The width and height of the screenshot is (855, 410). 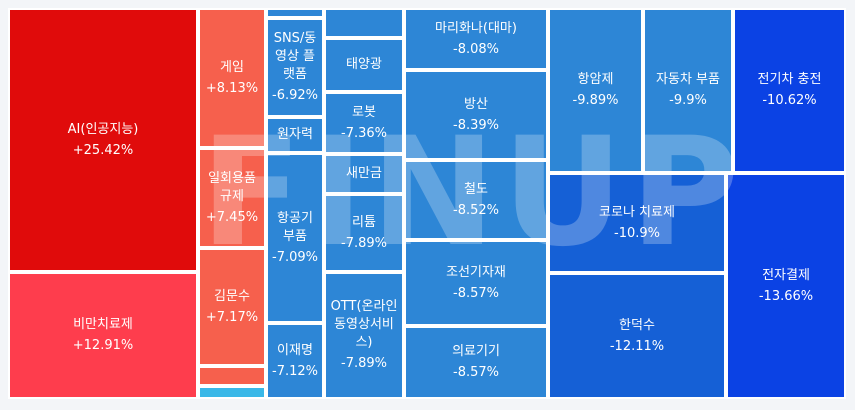 What do you see at coordinates (476, 272) in the screenshot?
I see `cell-label: 조선기자재` at bounding box center [476, 272].